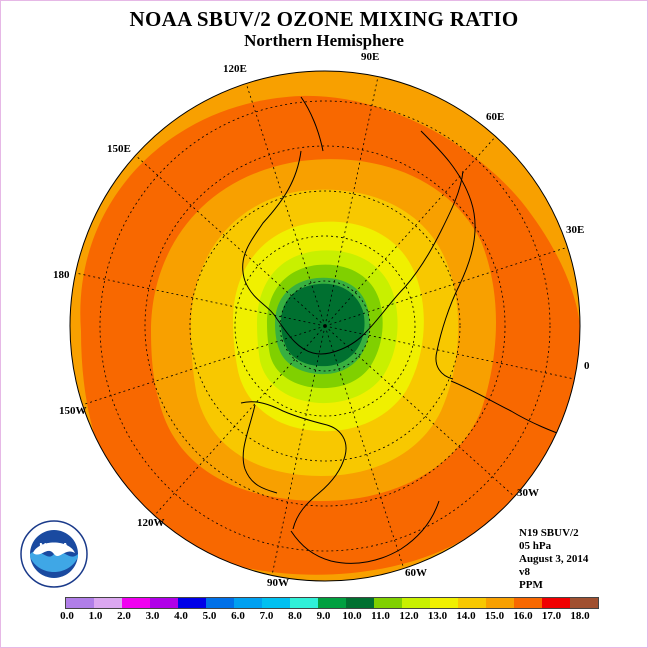 This screenshot has height=648, width=648. Describe the element at coordinates (278, 583) in the screenshot. I see `lon-label-90w: 90W` at that location.